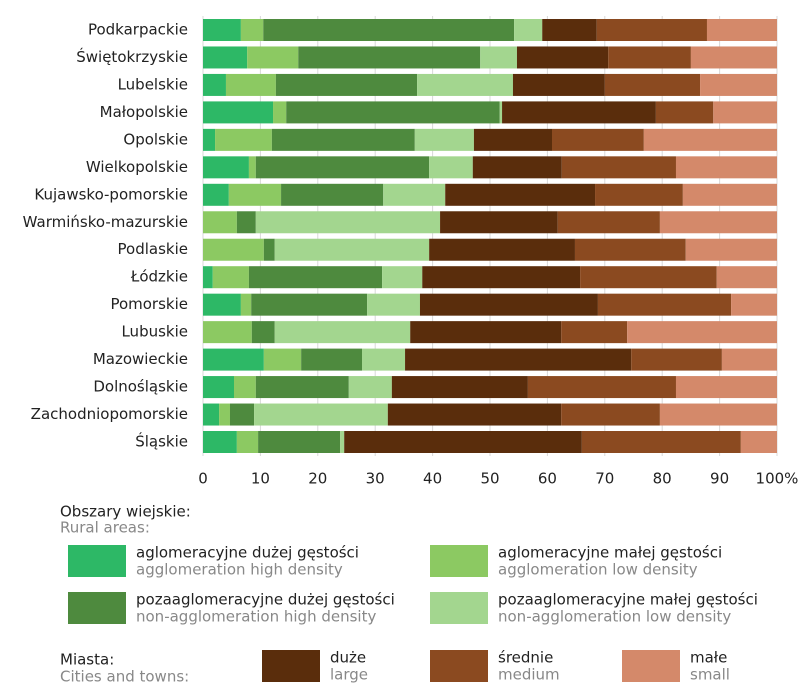  I want to click on y-tick-label: Zachodniopomorskie, so click(109, 414).